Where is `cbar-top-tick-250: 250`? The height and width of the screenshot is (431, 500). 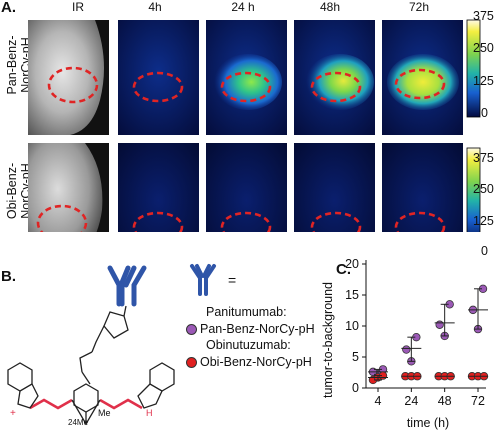 cbar-top-tick-250: 250 is located at coordinates (483, 48).